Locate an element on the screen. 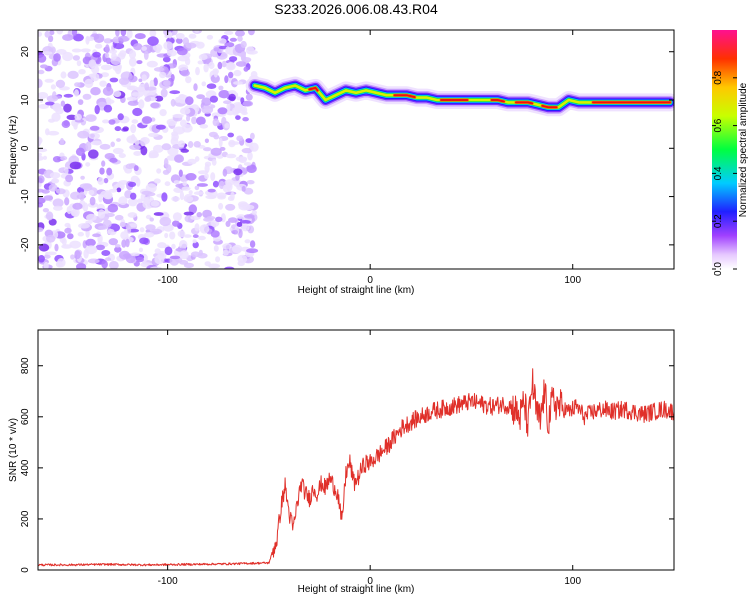 The height and width of the screenshot is (600, 750). colorbar-tick-label: 0.2 is located at coordinates (718, 221).